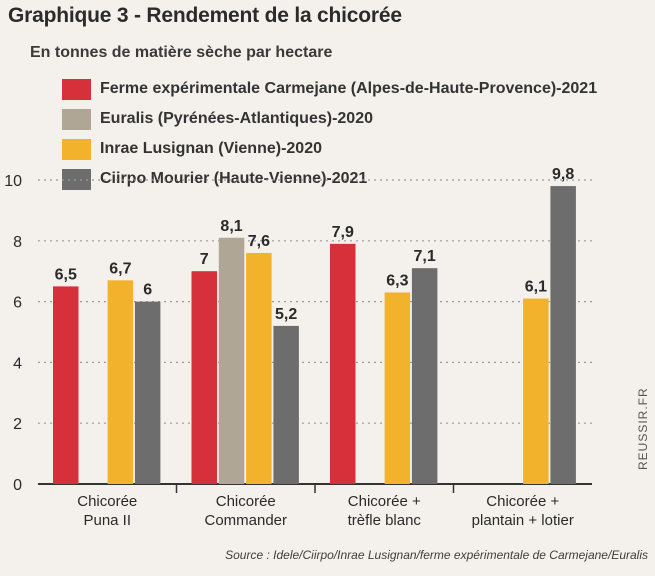 This screenshot has width=655, height=576. Describe the element at coordinates (329, 149) in the screenshot. I see `legend-item-lusignan: Inrae Lusignan (Vienne)-2020` at that location.